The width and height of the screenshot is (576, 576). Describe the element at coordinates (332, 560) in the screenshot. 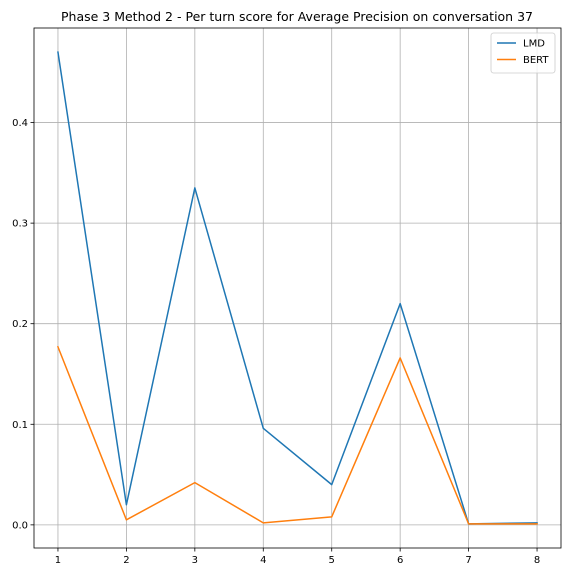

I see `x-tick-label: 5` at that location.